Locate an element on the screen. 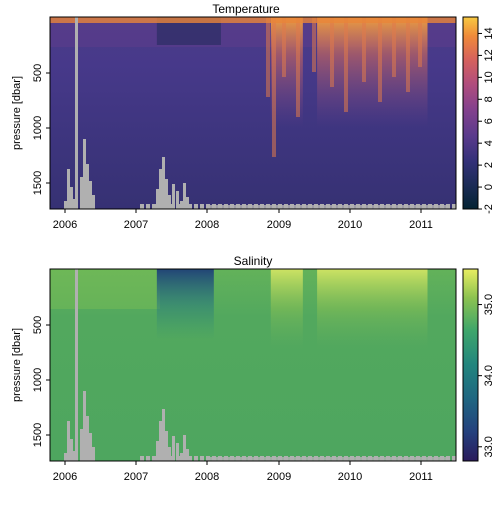 The height and width of the screenshot is (509, 504). colorbar-tick-label: -2 is located at coordinates (489, 209).